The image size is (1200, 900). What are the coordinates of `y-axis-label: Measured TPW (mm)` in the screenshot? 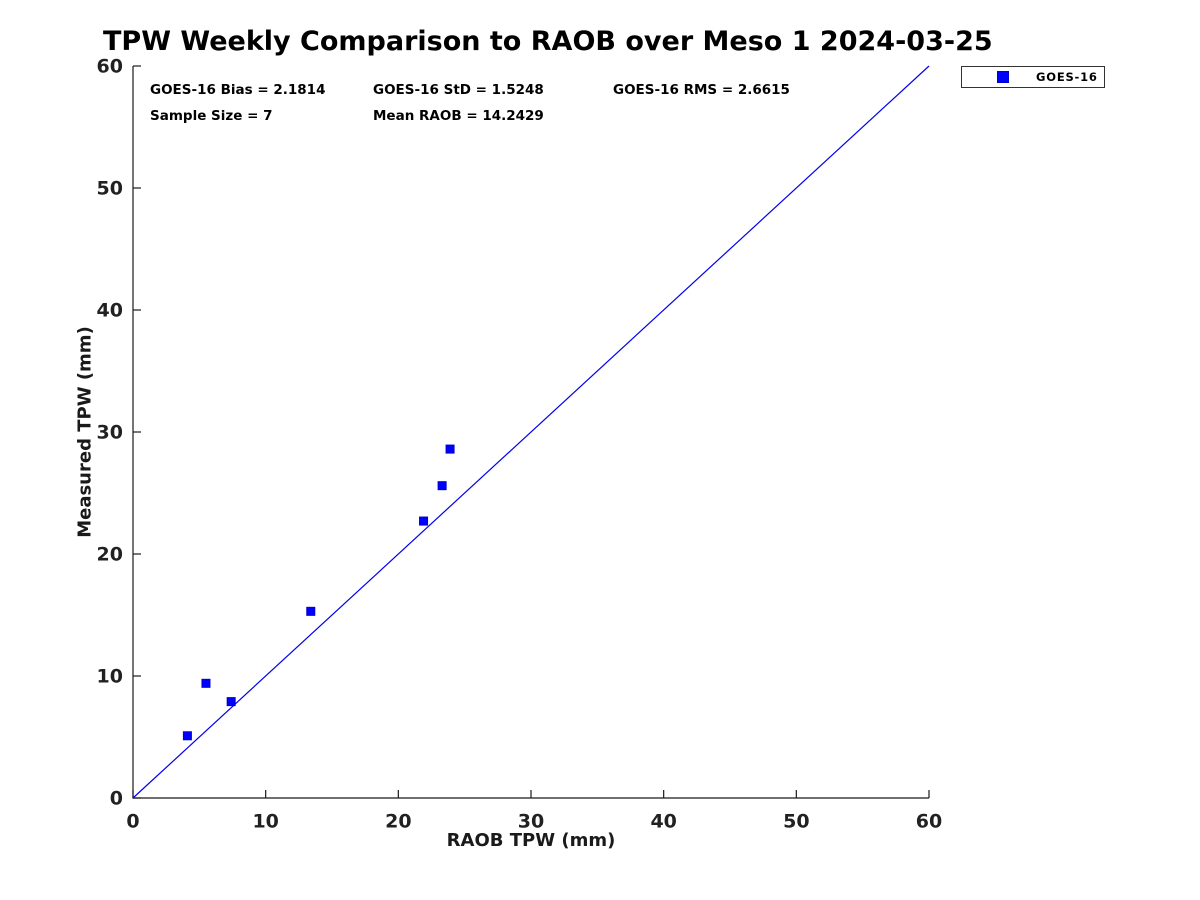 It's located at (85, 432).